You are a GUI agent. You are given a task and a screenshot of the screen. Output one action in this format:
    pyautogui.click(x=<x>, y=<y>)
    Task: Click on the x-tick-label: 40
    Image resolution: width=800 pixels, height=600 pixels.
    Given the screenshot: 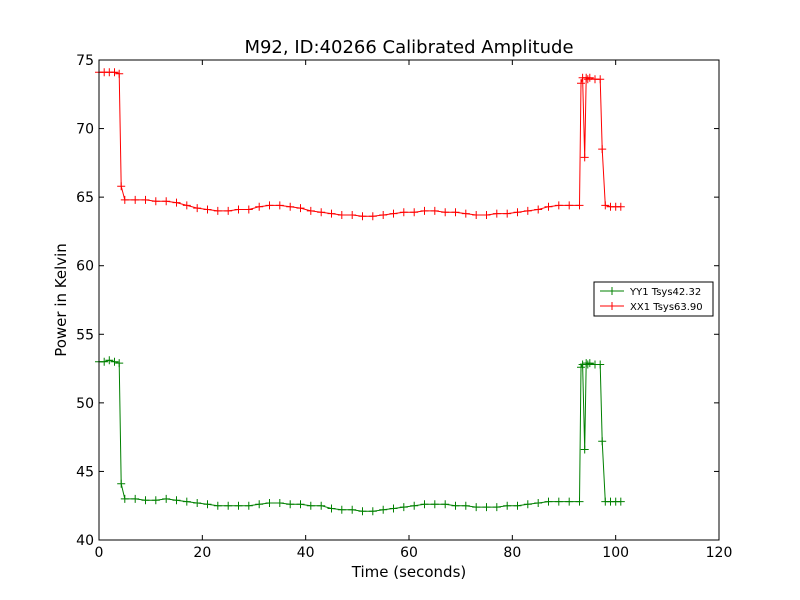 What is the action you would take?
    pyautogui.click(x=306, y=553)
    